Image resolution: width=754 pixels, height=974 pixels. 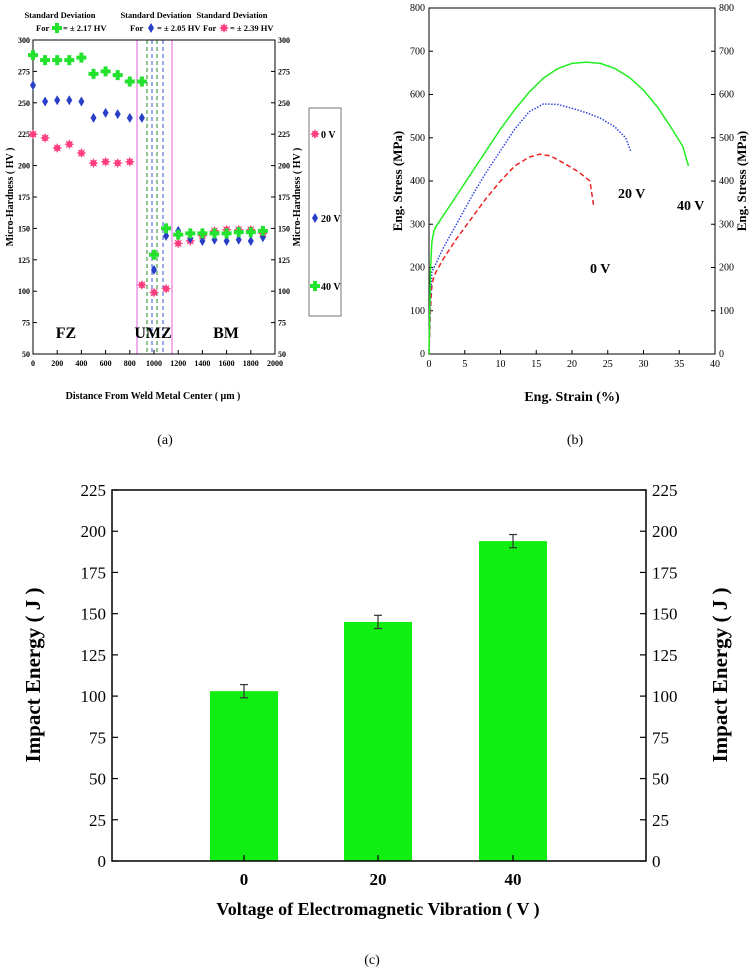 What do you see at coordinates (155, 15) in the screenshot?
I see `std-dev-label-2: Standard Deviation` at bounding box center [155, 15].